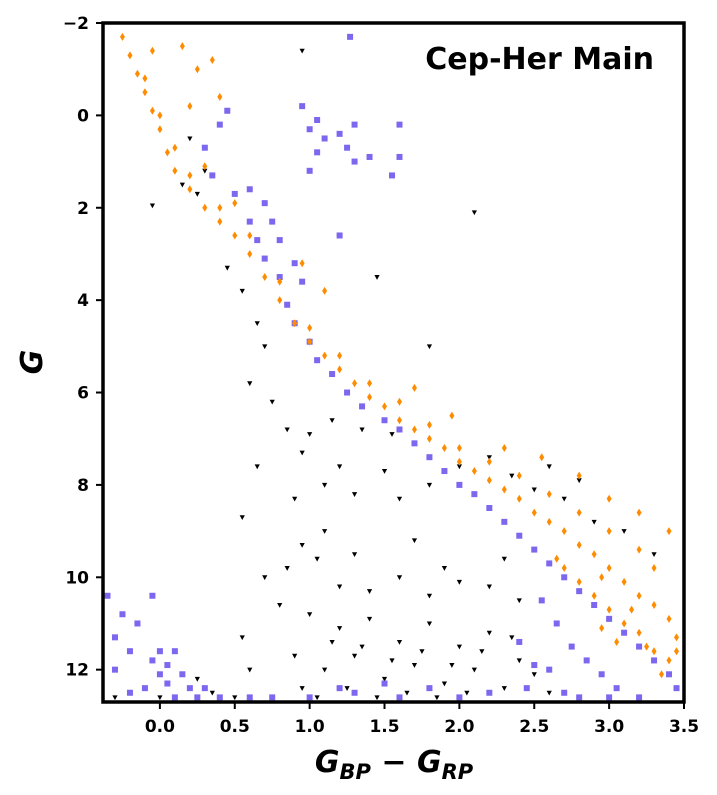 The image size is (717, 795). What do you see at coordinates (77, 671) in the screenshot?
I see `y-tick-label: 12` at bounding box center [77, 671].